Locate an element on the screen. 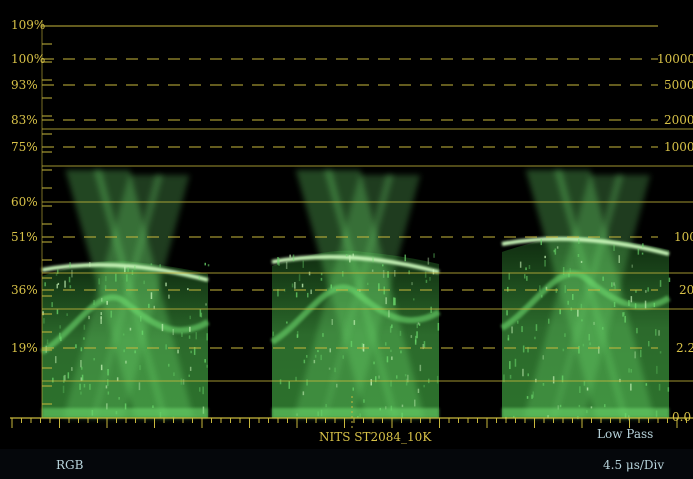 The height and width of the screenshot is (479, 693). scale-label-83: 83% is located at coordinates (24, 120).